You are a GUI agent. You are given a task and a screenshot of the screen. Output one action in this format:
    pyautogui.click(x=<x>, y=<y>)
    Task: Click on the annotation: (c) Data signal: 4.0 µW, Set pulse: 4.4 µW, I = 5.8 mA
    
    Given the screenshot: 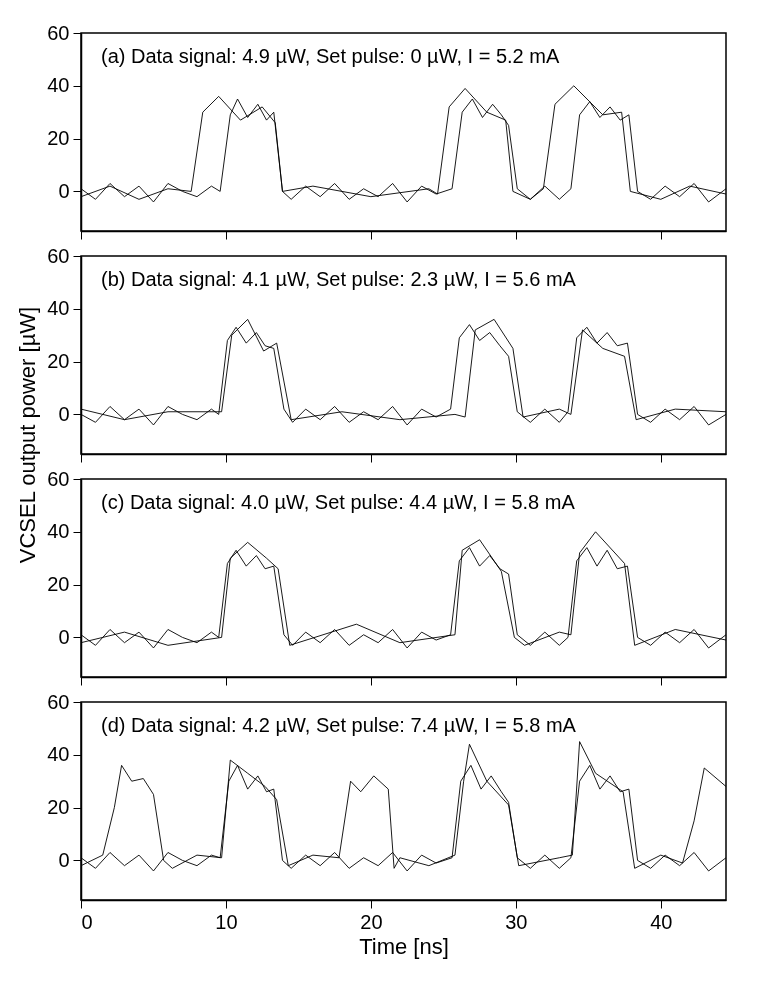 What is the action you would take?
    pyautogui.click(x=338, y=502)
    